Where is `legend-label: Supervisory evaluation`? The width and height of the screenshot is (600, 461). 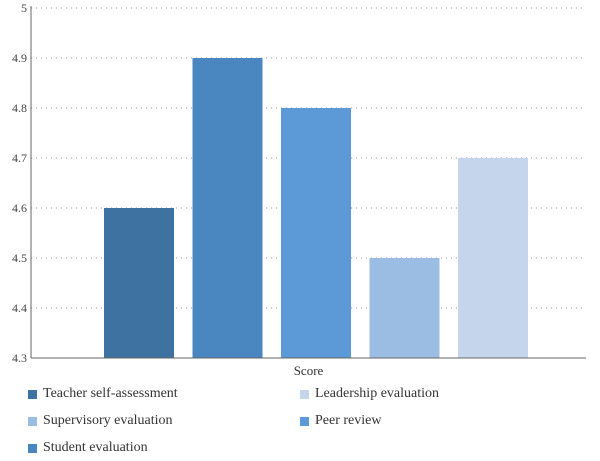 legend-label: Supervisory evaluation is located at coordinates (108, 420).